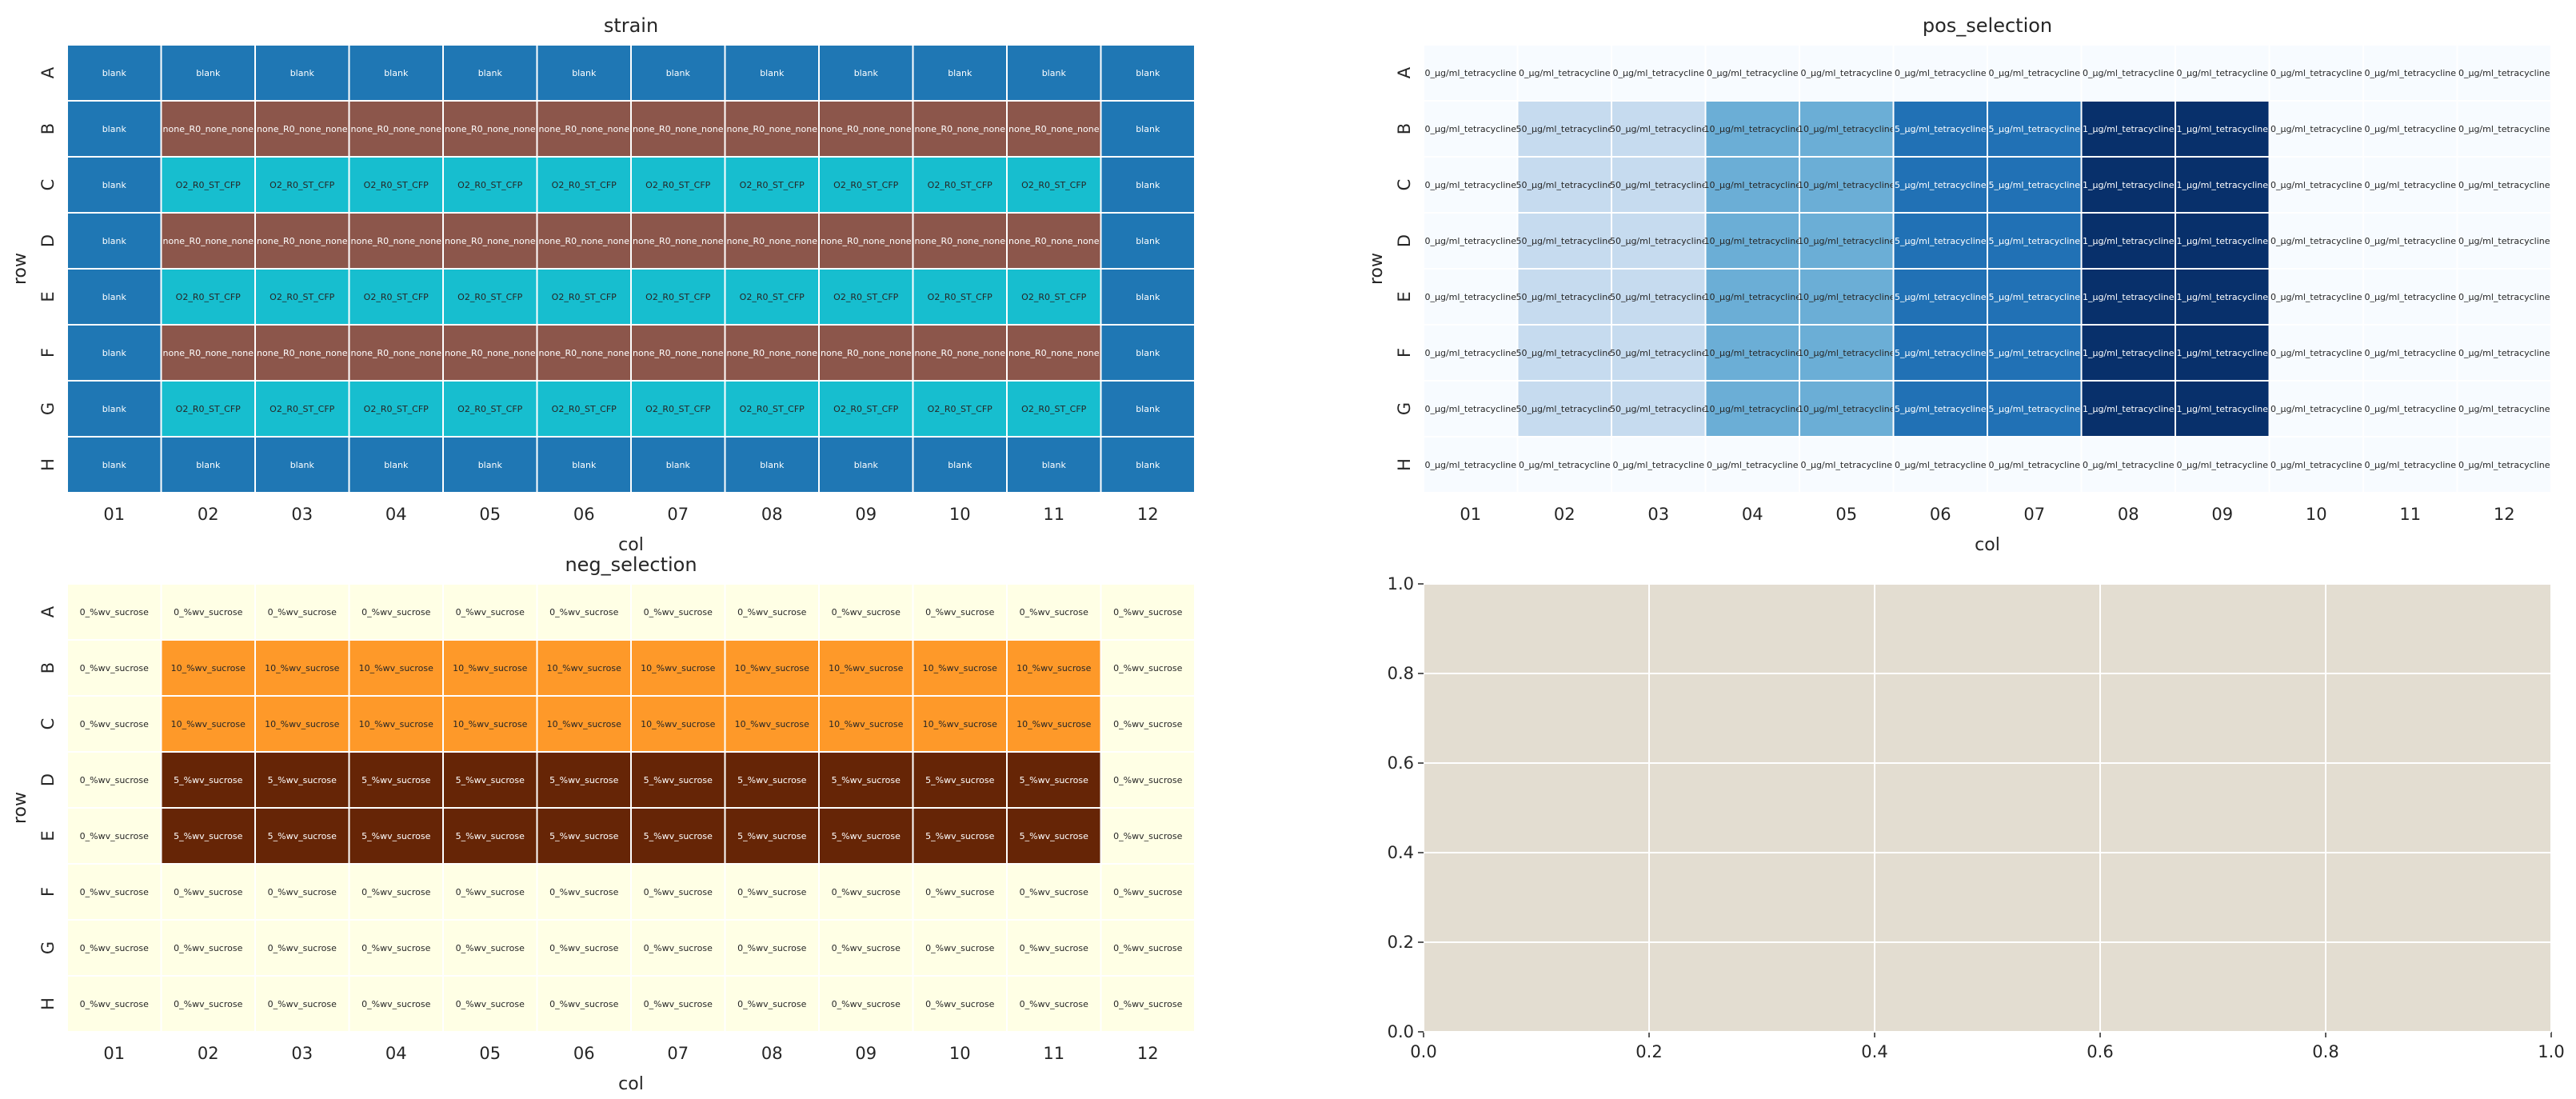 Image resolution: width=2576 pixels, height=1099 pixels. What do you see at coordinates (20, 808) in the screenshot?
I see `y-axis-label: row` at bounding box center [20, 808].